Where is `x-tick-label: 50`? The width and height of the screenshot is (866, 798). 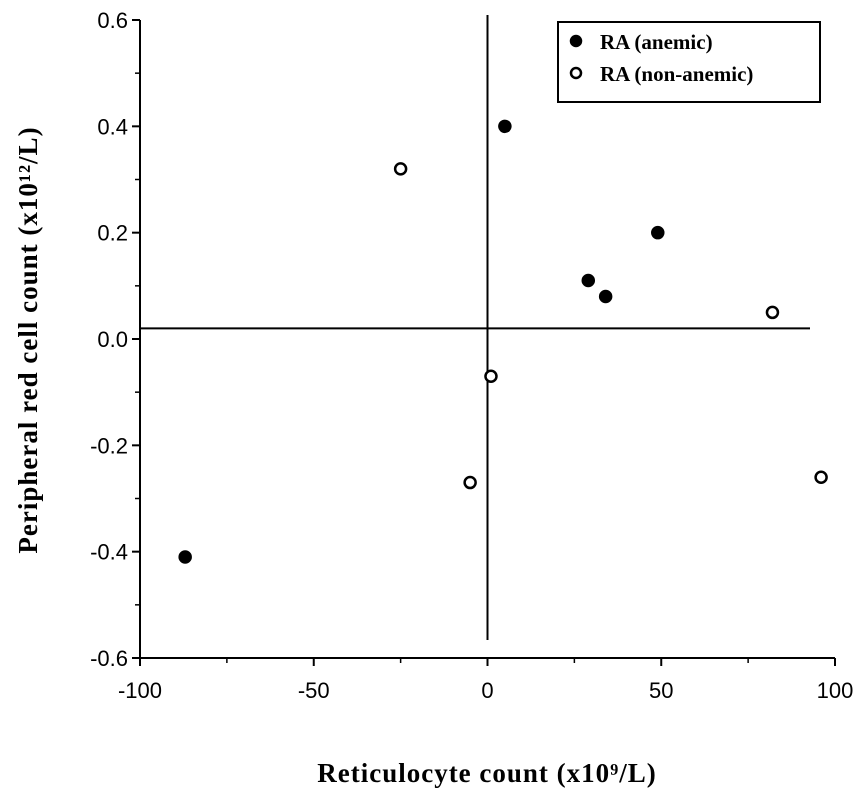 x-tick-label: 50 is located at coordinates (661, 690).